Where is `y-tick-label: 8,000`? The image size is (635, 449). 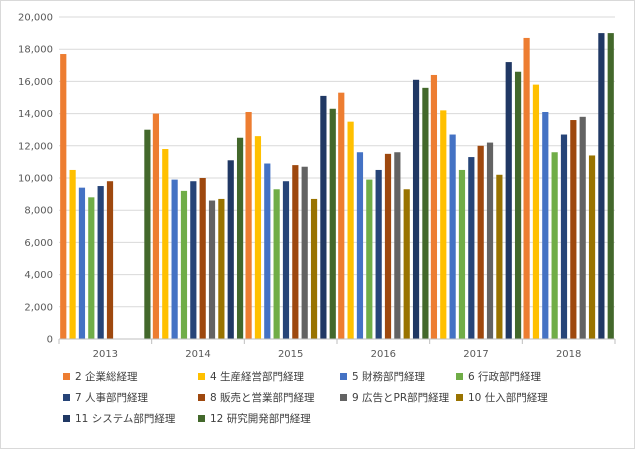 y-tick-label: 8,000 is located at coordinates (38, 211).